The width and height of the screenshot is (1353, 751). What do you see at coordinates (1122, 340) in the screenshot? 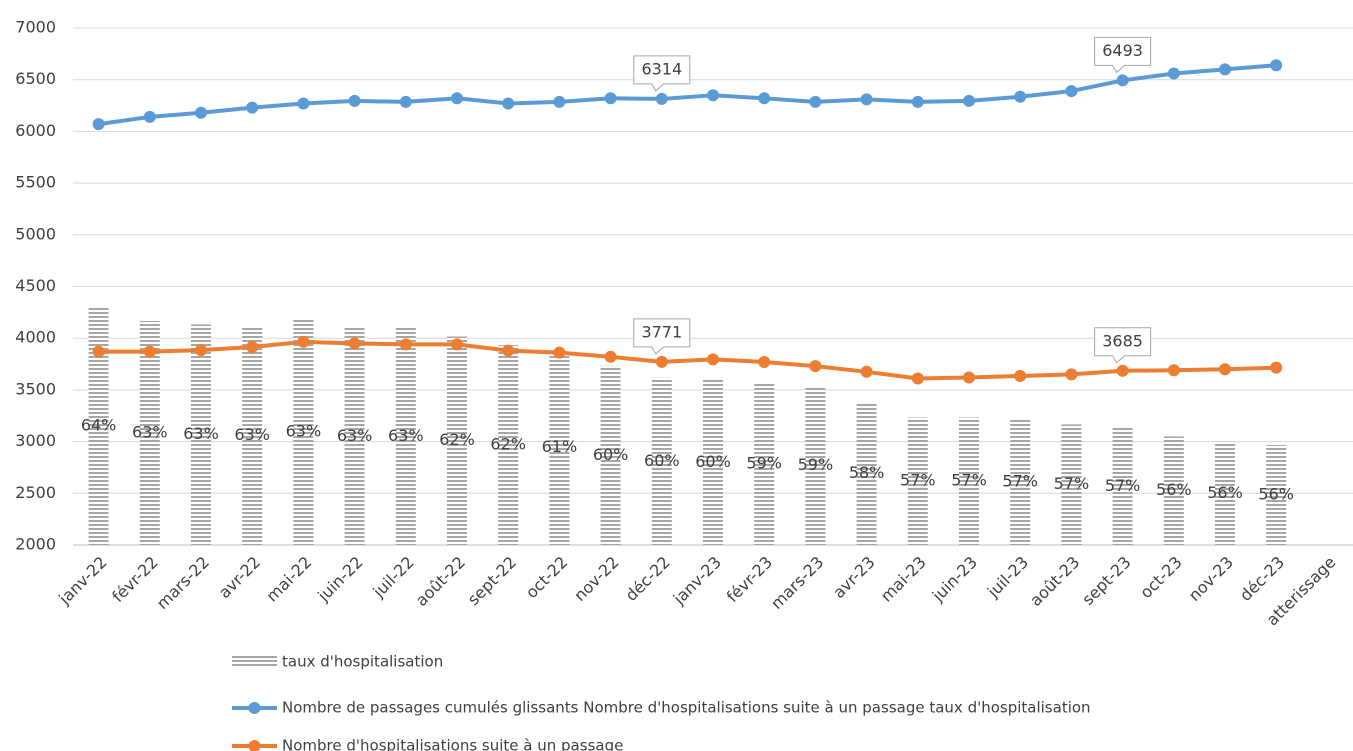
I see `data-label: 3685` at bounding box center [1122, 340].